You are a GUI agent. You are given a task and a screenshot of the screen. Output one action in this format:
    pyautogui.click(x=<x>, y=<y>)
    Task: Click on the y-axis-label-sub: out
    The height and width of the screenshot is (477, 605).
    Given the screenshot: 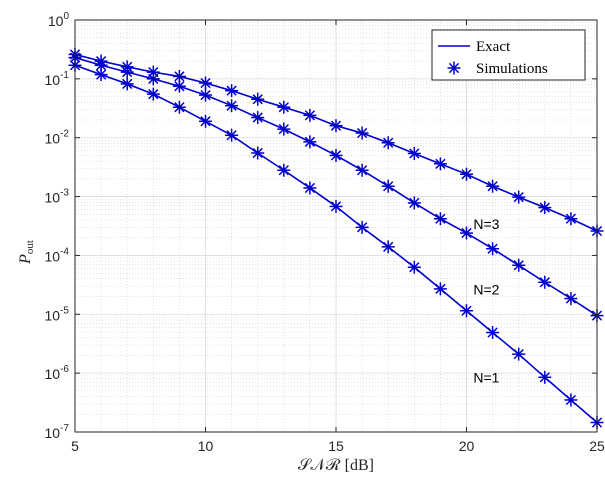 What is the action you would take?
    pyautogui.click(x=30, y=247)
    